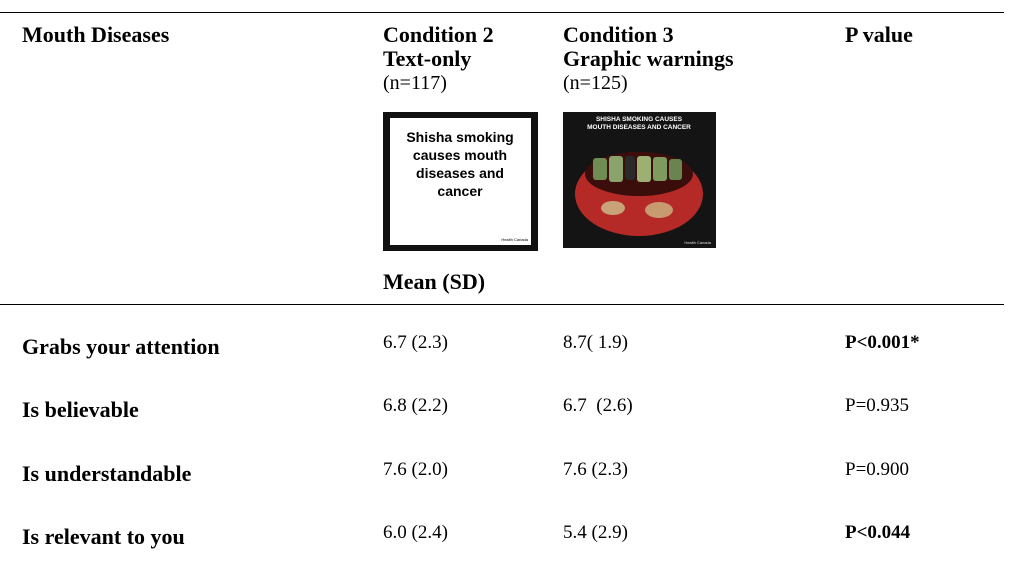 This screenshot has width=1021, height=561. What do you see at coordinates (434, 281) in the screenshot?
I see `subheader: Mean (SD)` at bounding box center [434, 281].